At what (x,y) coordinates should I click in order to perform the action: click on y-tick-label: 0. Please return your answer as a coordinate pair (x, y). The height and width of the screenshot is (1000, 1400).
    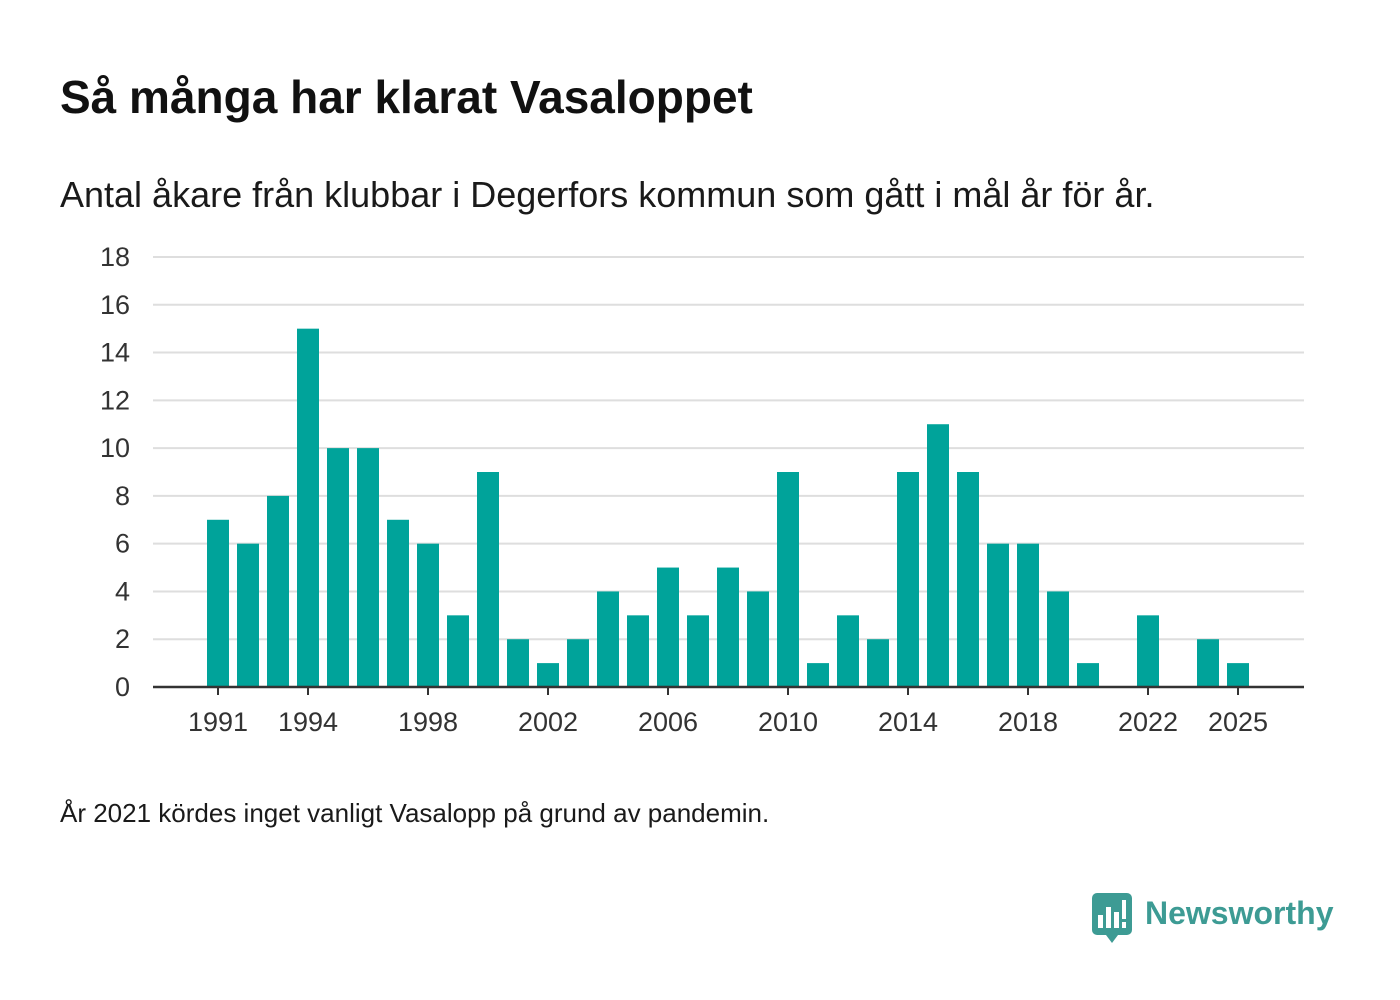
    Looking at the image, I should click on (122, 687).